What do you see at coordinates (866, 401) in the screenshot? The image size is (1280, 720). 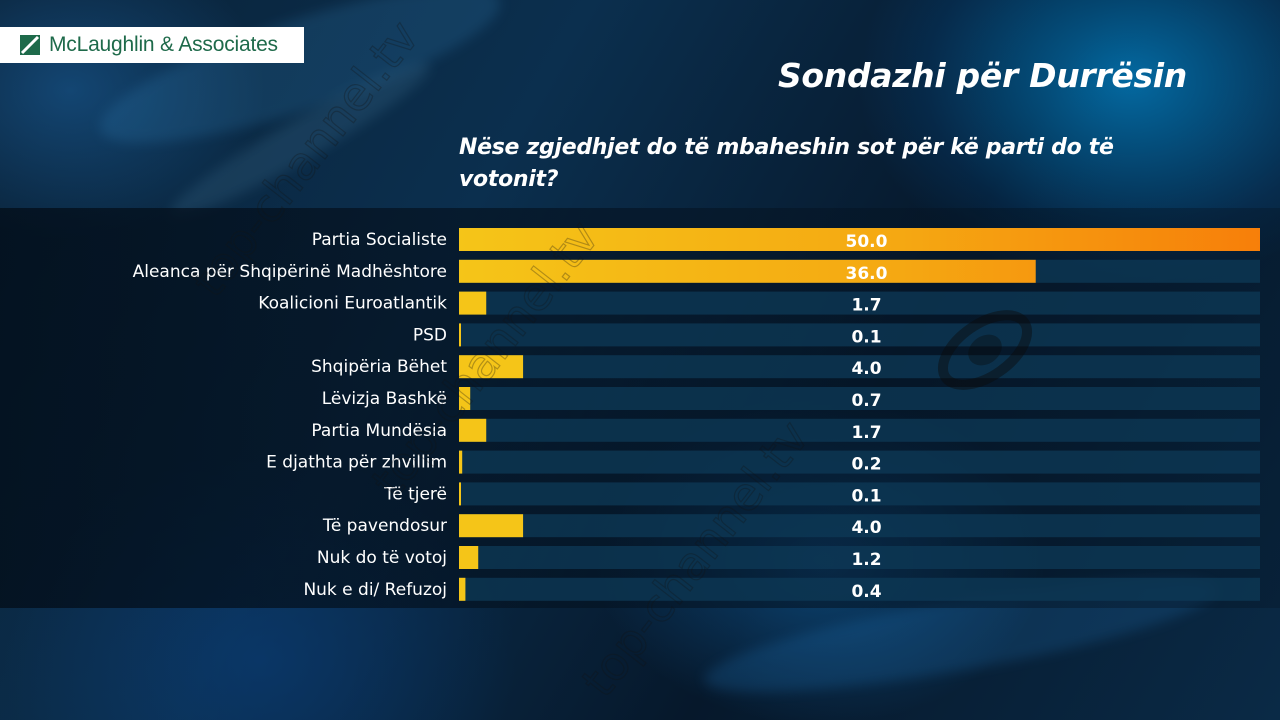 I see `value-label: 0.7` at bounding box center [866, 401].